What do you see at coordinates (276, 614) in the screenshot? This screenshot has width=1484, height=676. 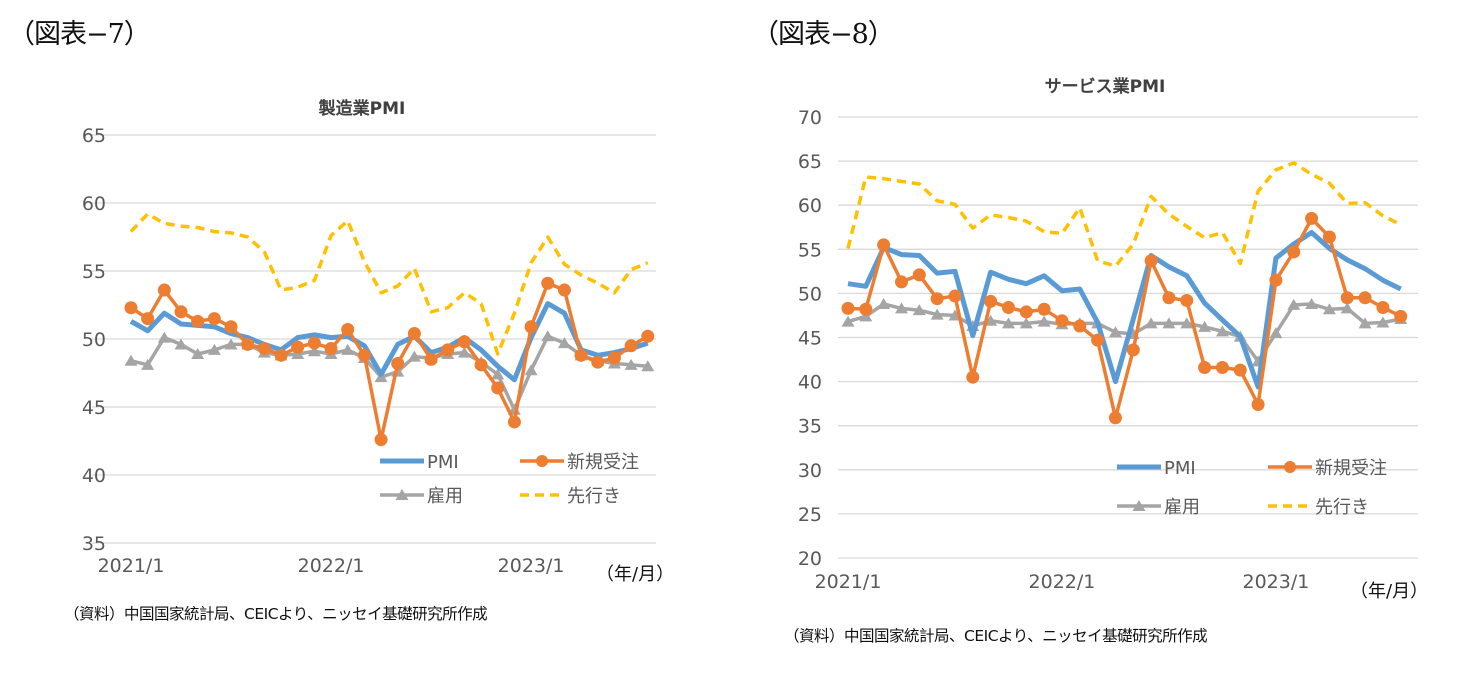 I see `figure-7-source: （資料）中国国家統計局、CEICより、ニッセイ基礎研究所作成` at bounding box center [276, 614].